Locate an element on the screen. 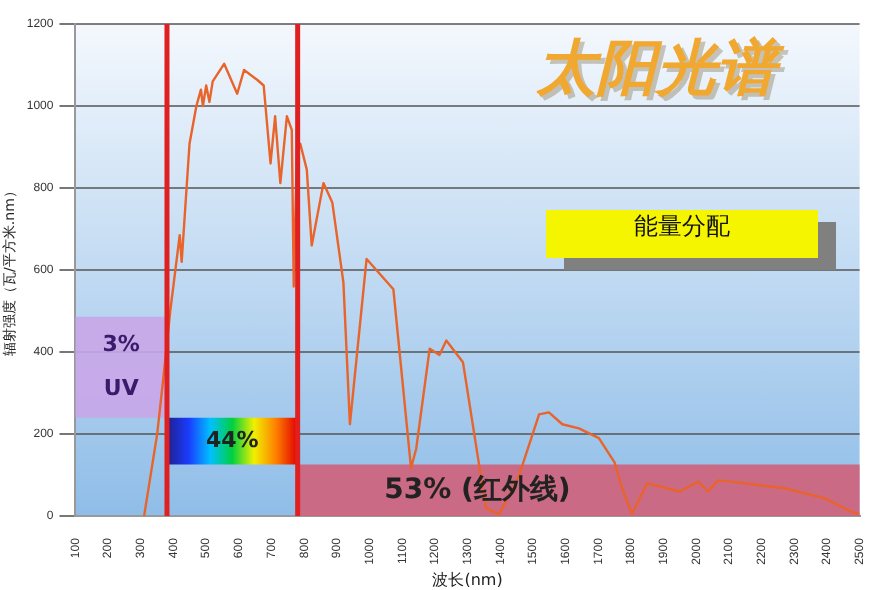  band-label: 53% (红外线) is located at coordinates (477, 489).